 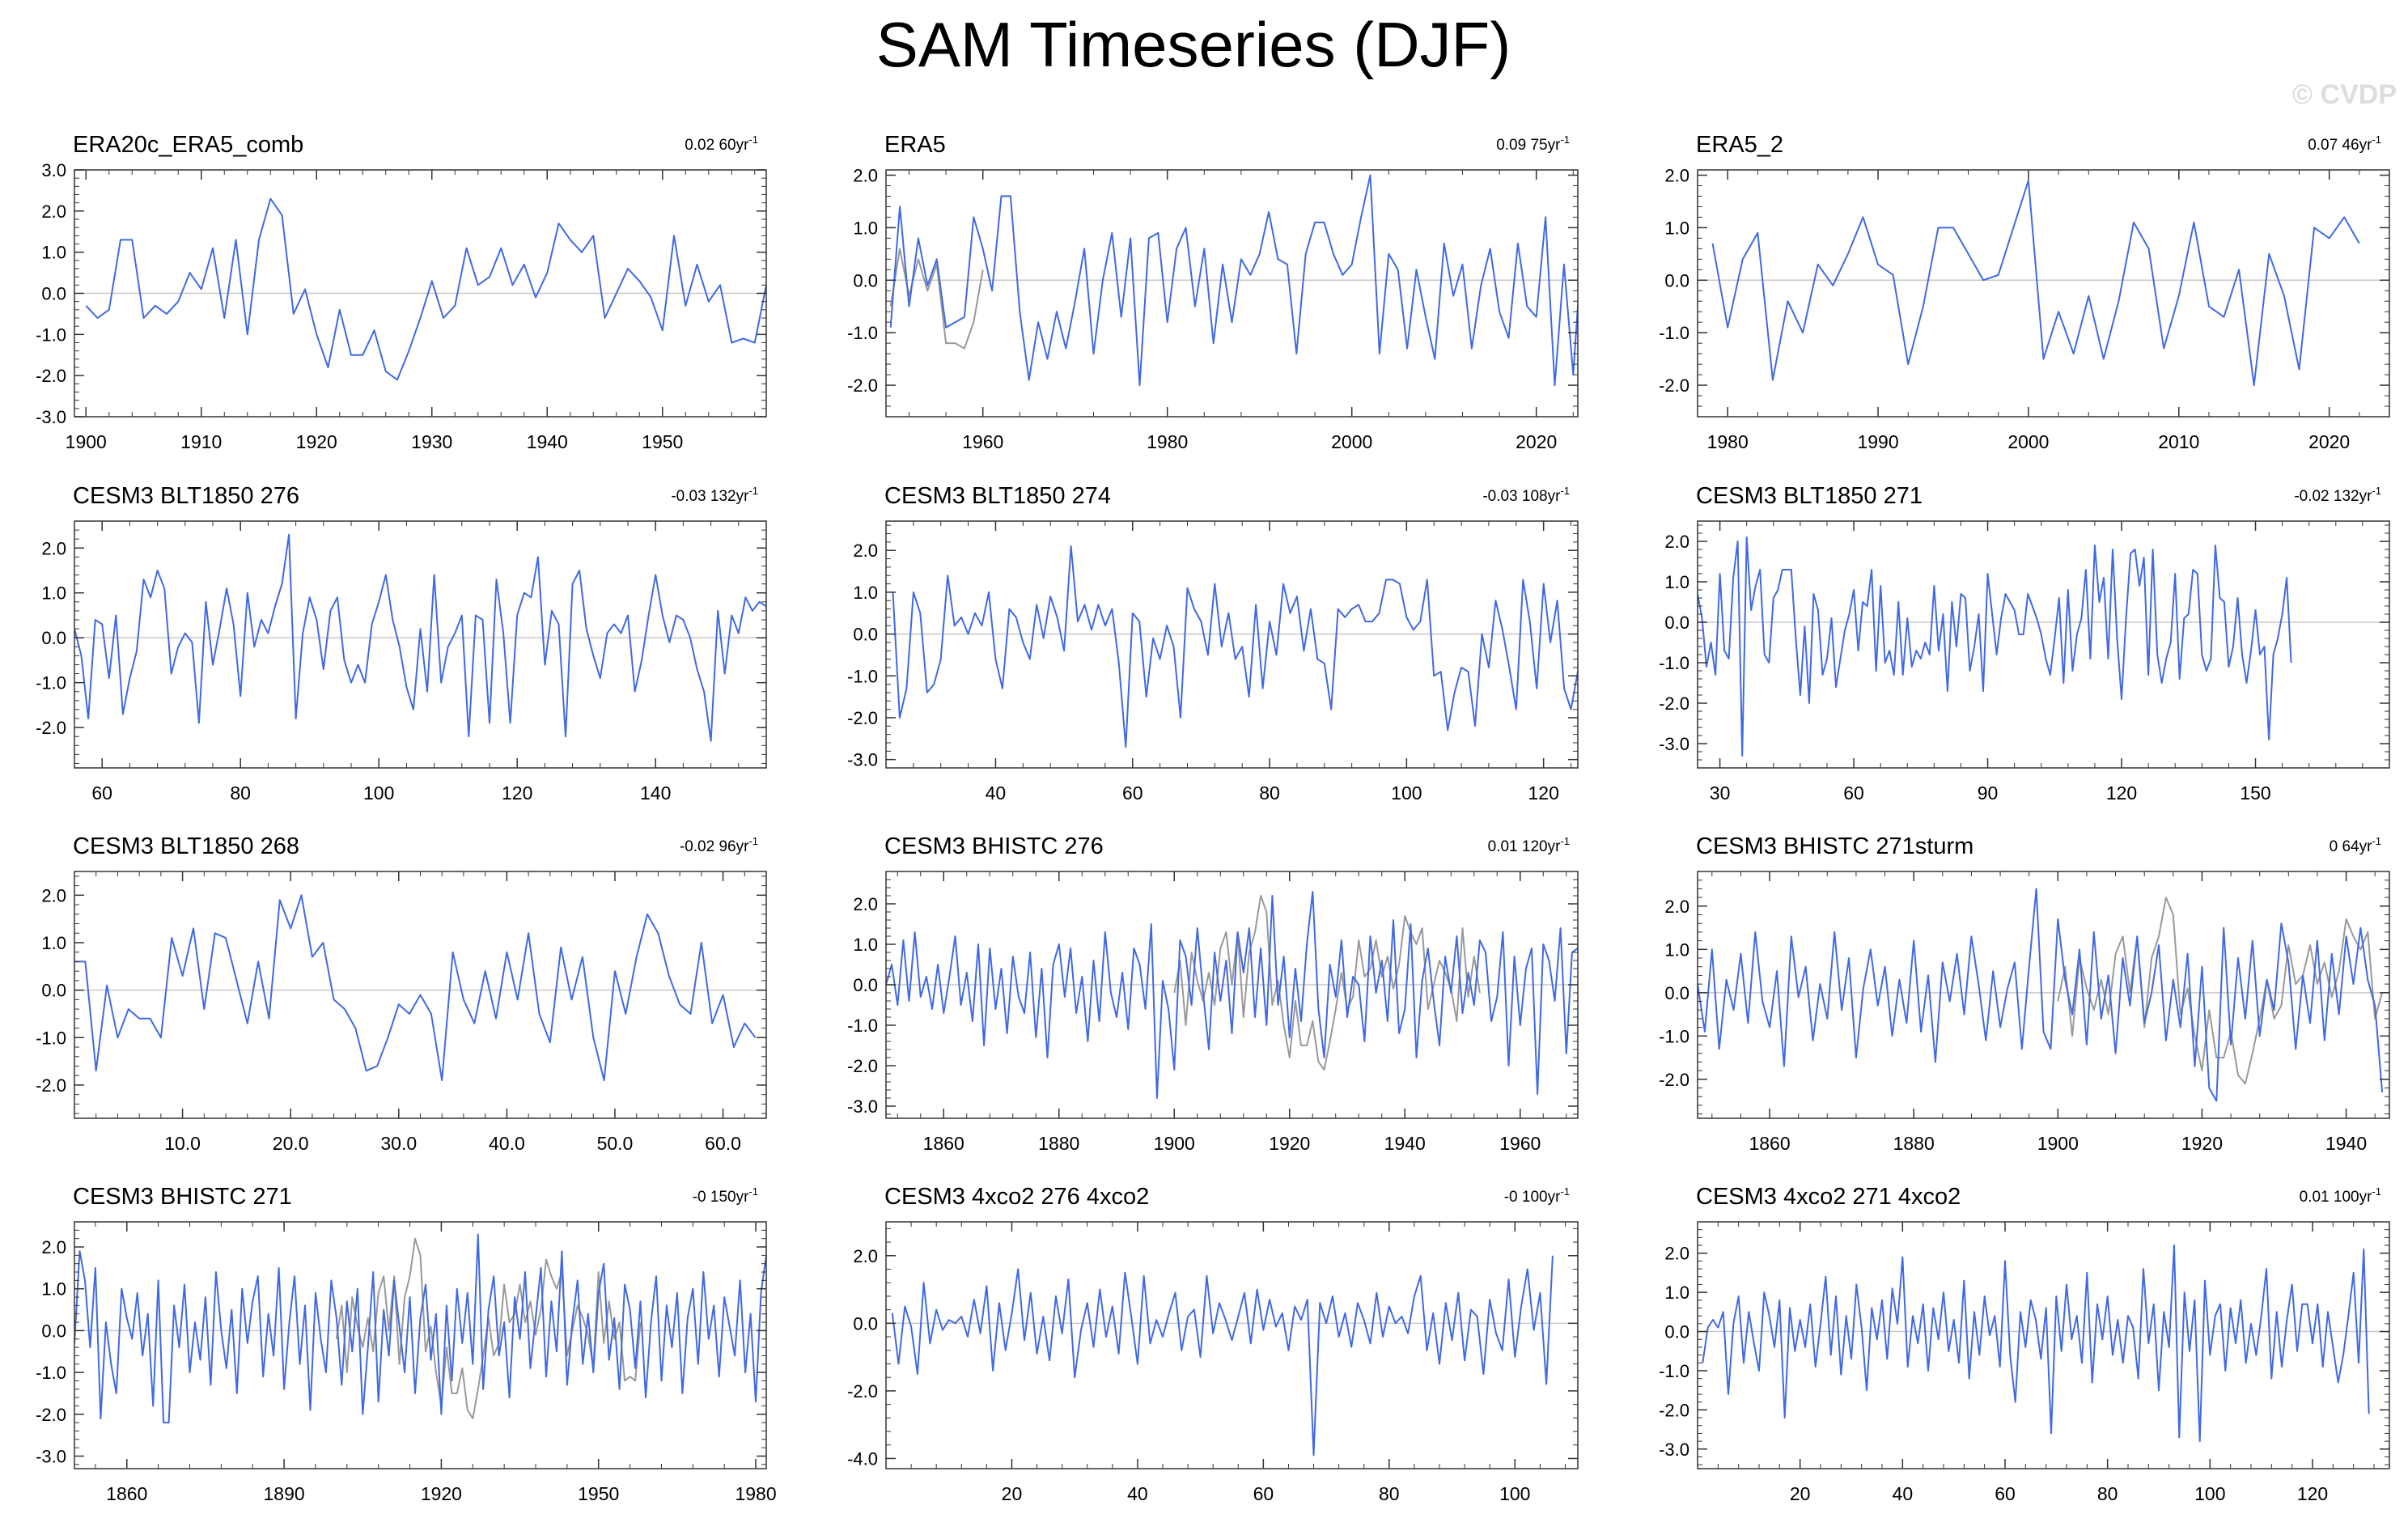 What do you see at coordinates (398, 1143) in the screenshot?
I see `x-tick-label: 30.0` at bounding box center [398, 1143].